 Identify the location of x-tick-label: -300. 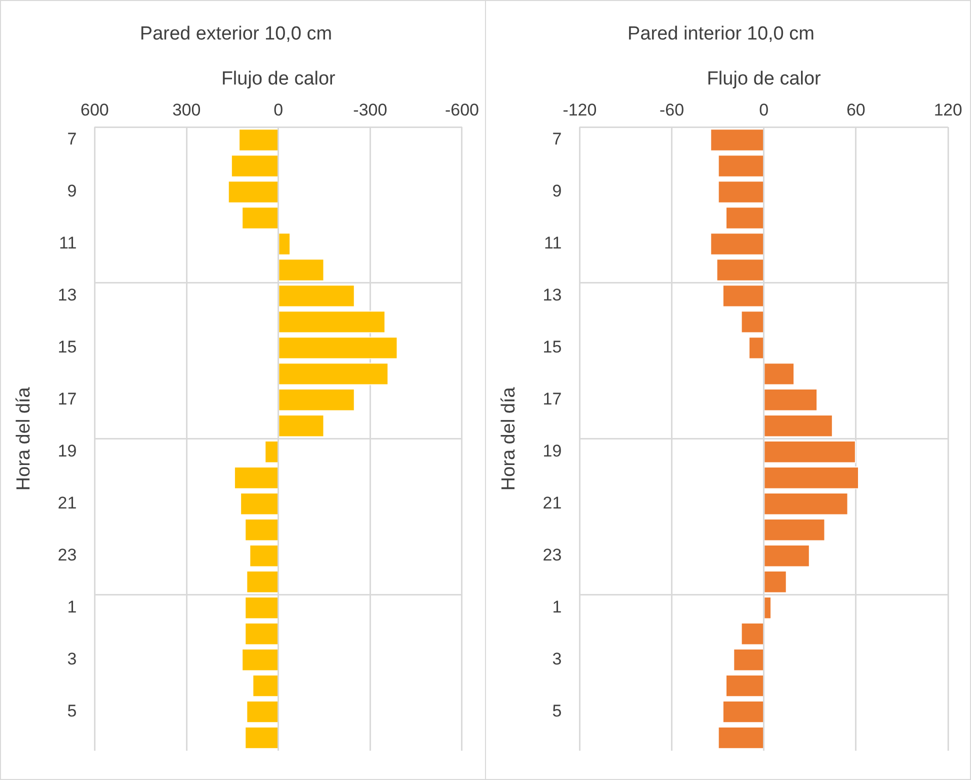
(370, 110).